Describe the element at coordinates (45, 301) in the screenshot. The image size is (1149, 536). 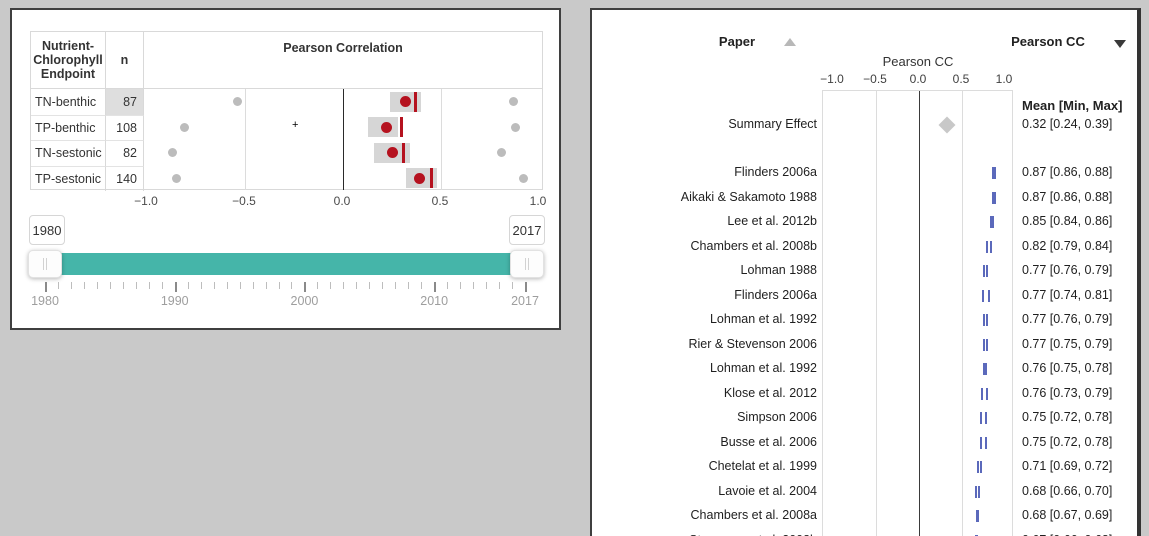
I see `year-axis-label: 1980` at that location.